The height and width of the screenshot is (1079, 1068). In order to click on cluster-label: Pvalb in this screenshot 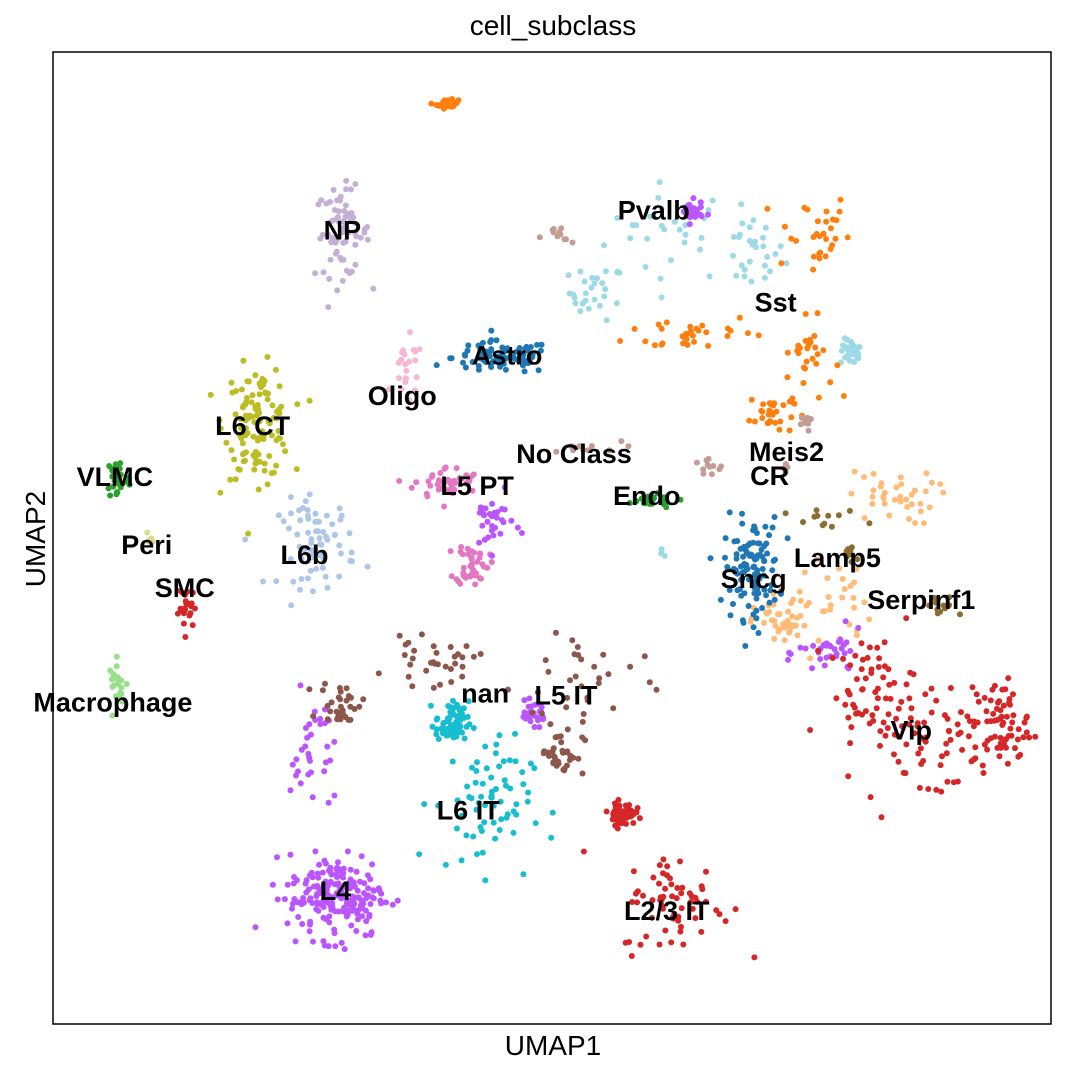, I will do `click(654, 210)`.